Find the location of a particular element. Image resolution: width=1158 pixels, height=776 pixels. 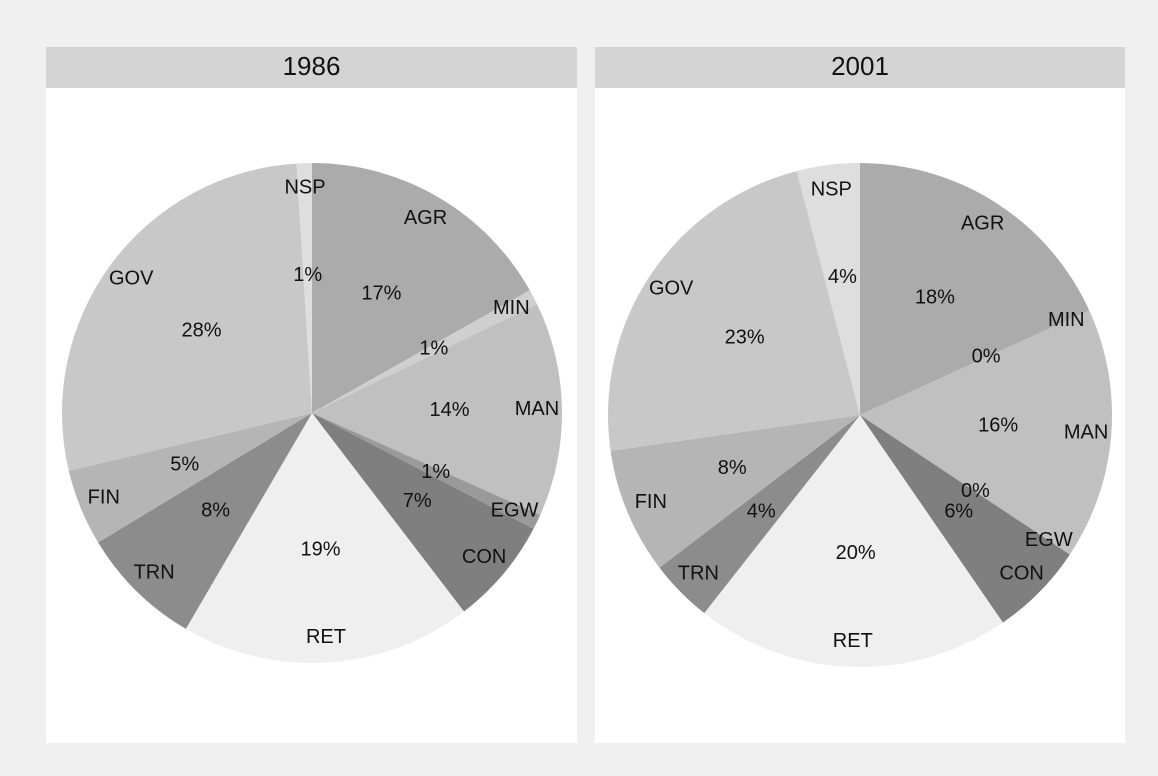

percent-label: 19% is located at coordinates (321, 550).